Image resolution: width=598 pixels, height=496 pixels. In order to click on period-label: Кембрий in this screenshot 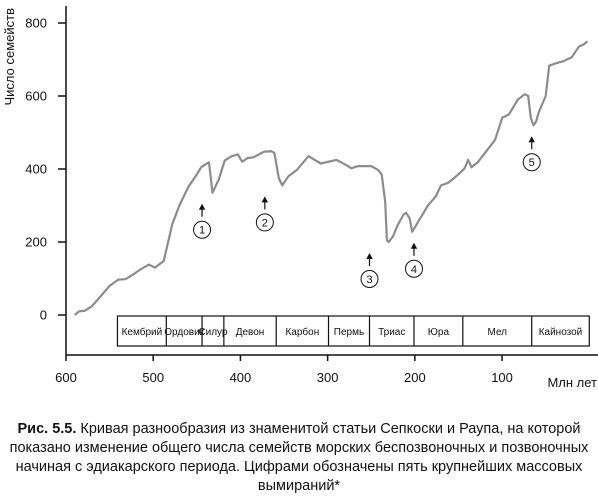, I will do `click(142, 332)`.